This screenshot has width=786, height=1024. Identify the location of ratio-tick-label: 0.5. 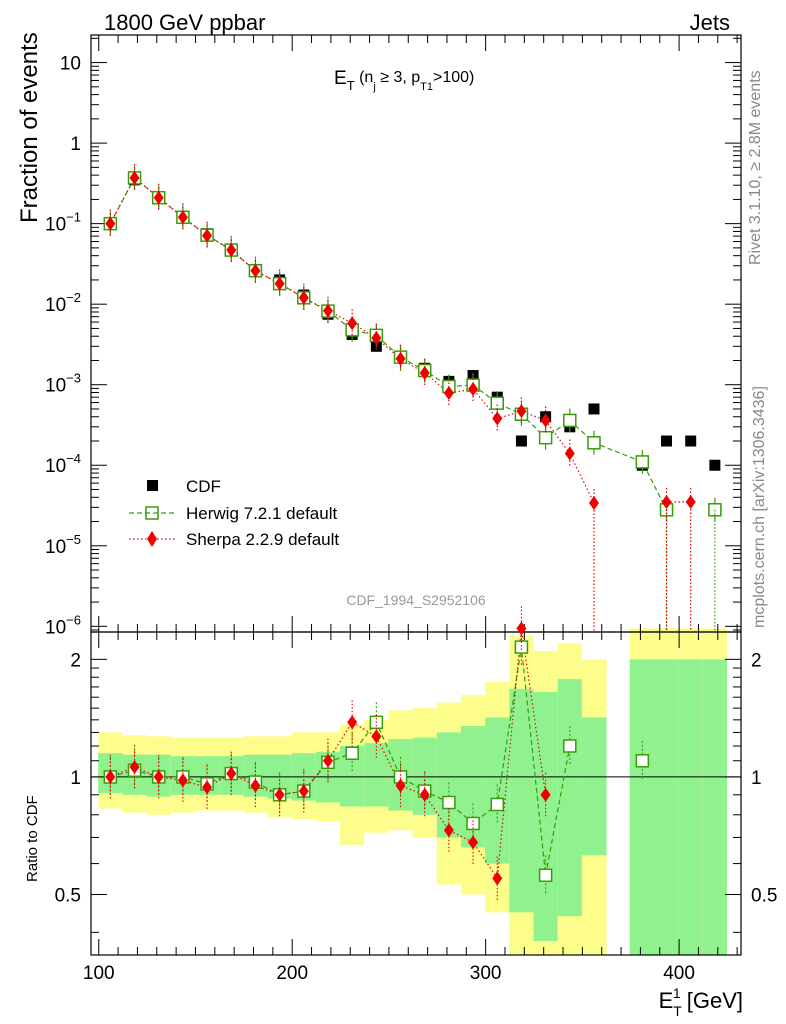
(68, 896).